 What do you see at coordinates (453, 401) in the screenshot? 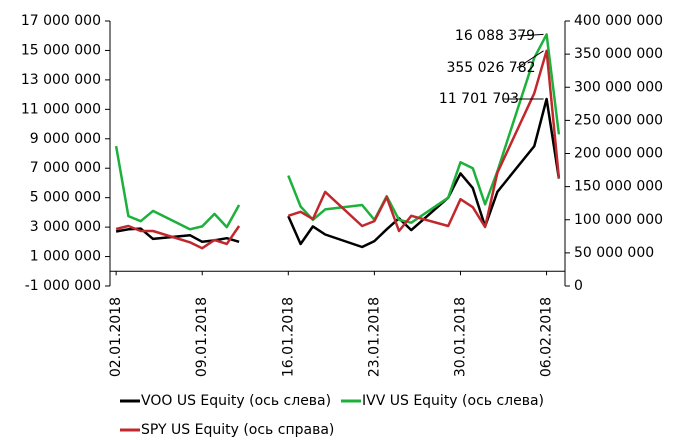
I see `legend-label: IVV US Equity (ось слева)` at bounding box center [453, 401].